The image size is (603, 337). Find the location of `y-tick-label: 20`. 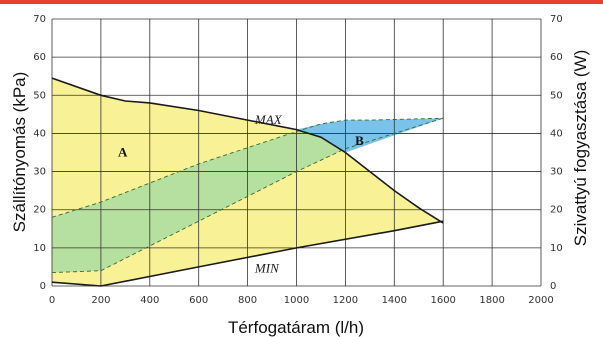

y-tick-label: 20 is located at coordinates (39, 210).